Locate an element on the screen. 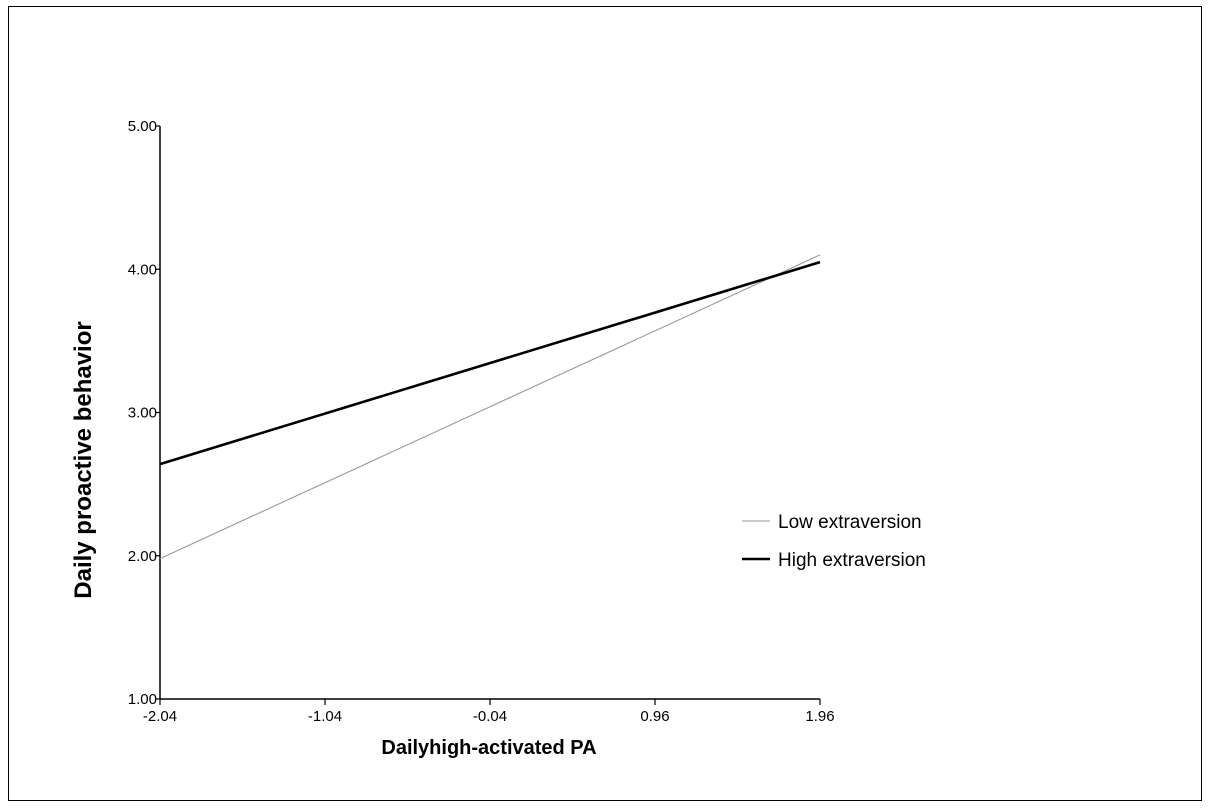 Image resolution: width=1212 pixels, height=812 pixels. x-tick-label: -0.04 is located at coordinates (490, 716).